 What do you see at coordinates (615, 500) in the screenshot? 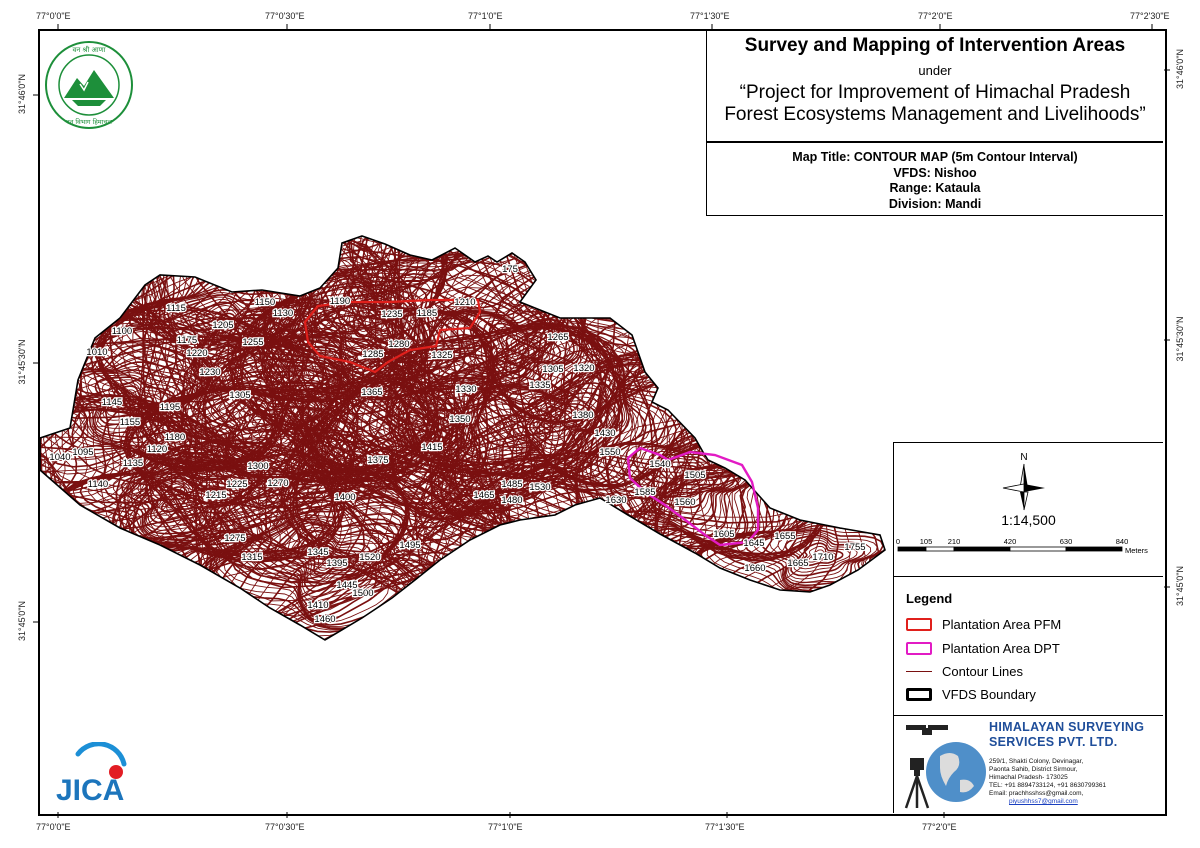
I see `contour-label: 1630` at bounding box center [615, 500].